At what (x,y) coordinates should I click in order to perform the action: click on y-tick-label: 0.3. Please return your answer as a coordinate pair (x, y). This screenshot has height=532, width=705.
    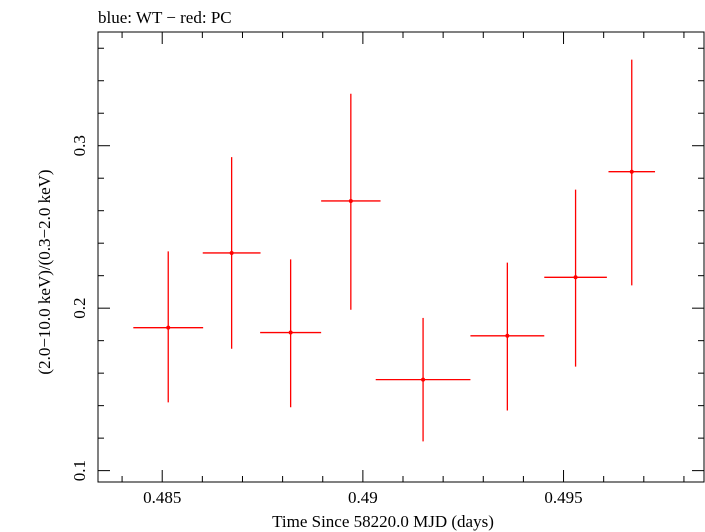
    Looking at the image, I should click on (79, 145).